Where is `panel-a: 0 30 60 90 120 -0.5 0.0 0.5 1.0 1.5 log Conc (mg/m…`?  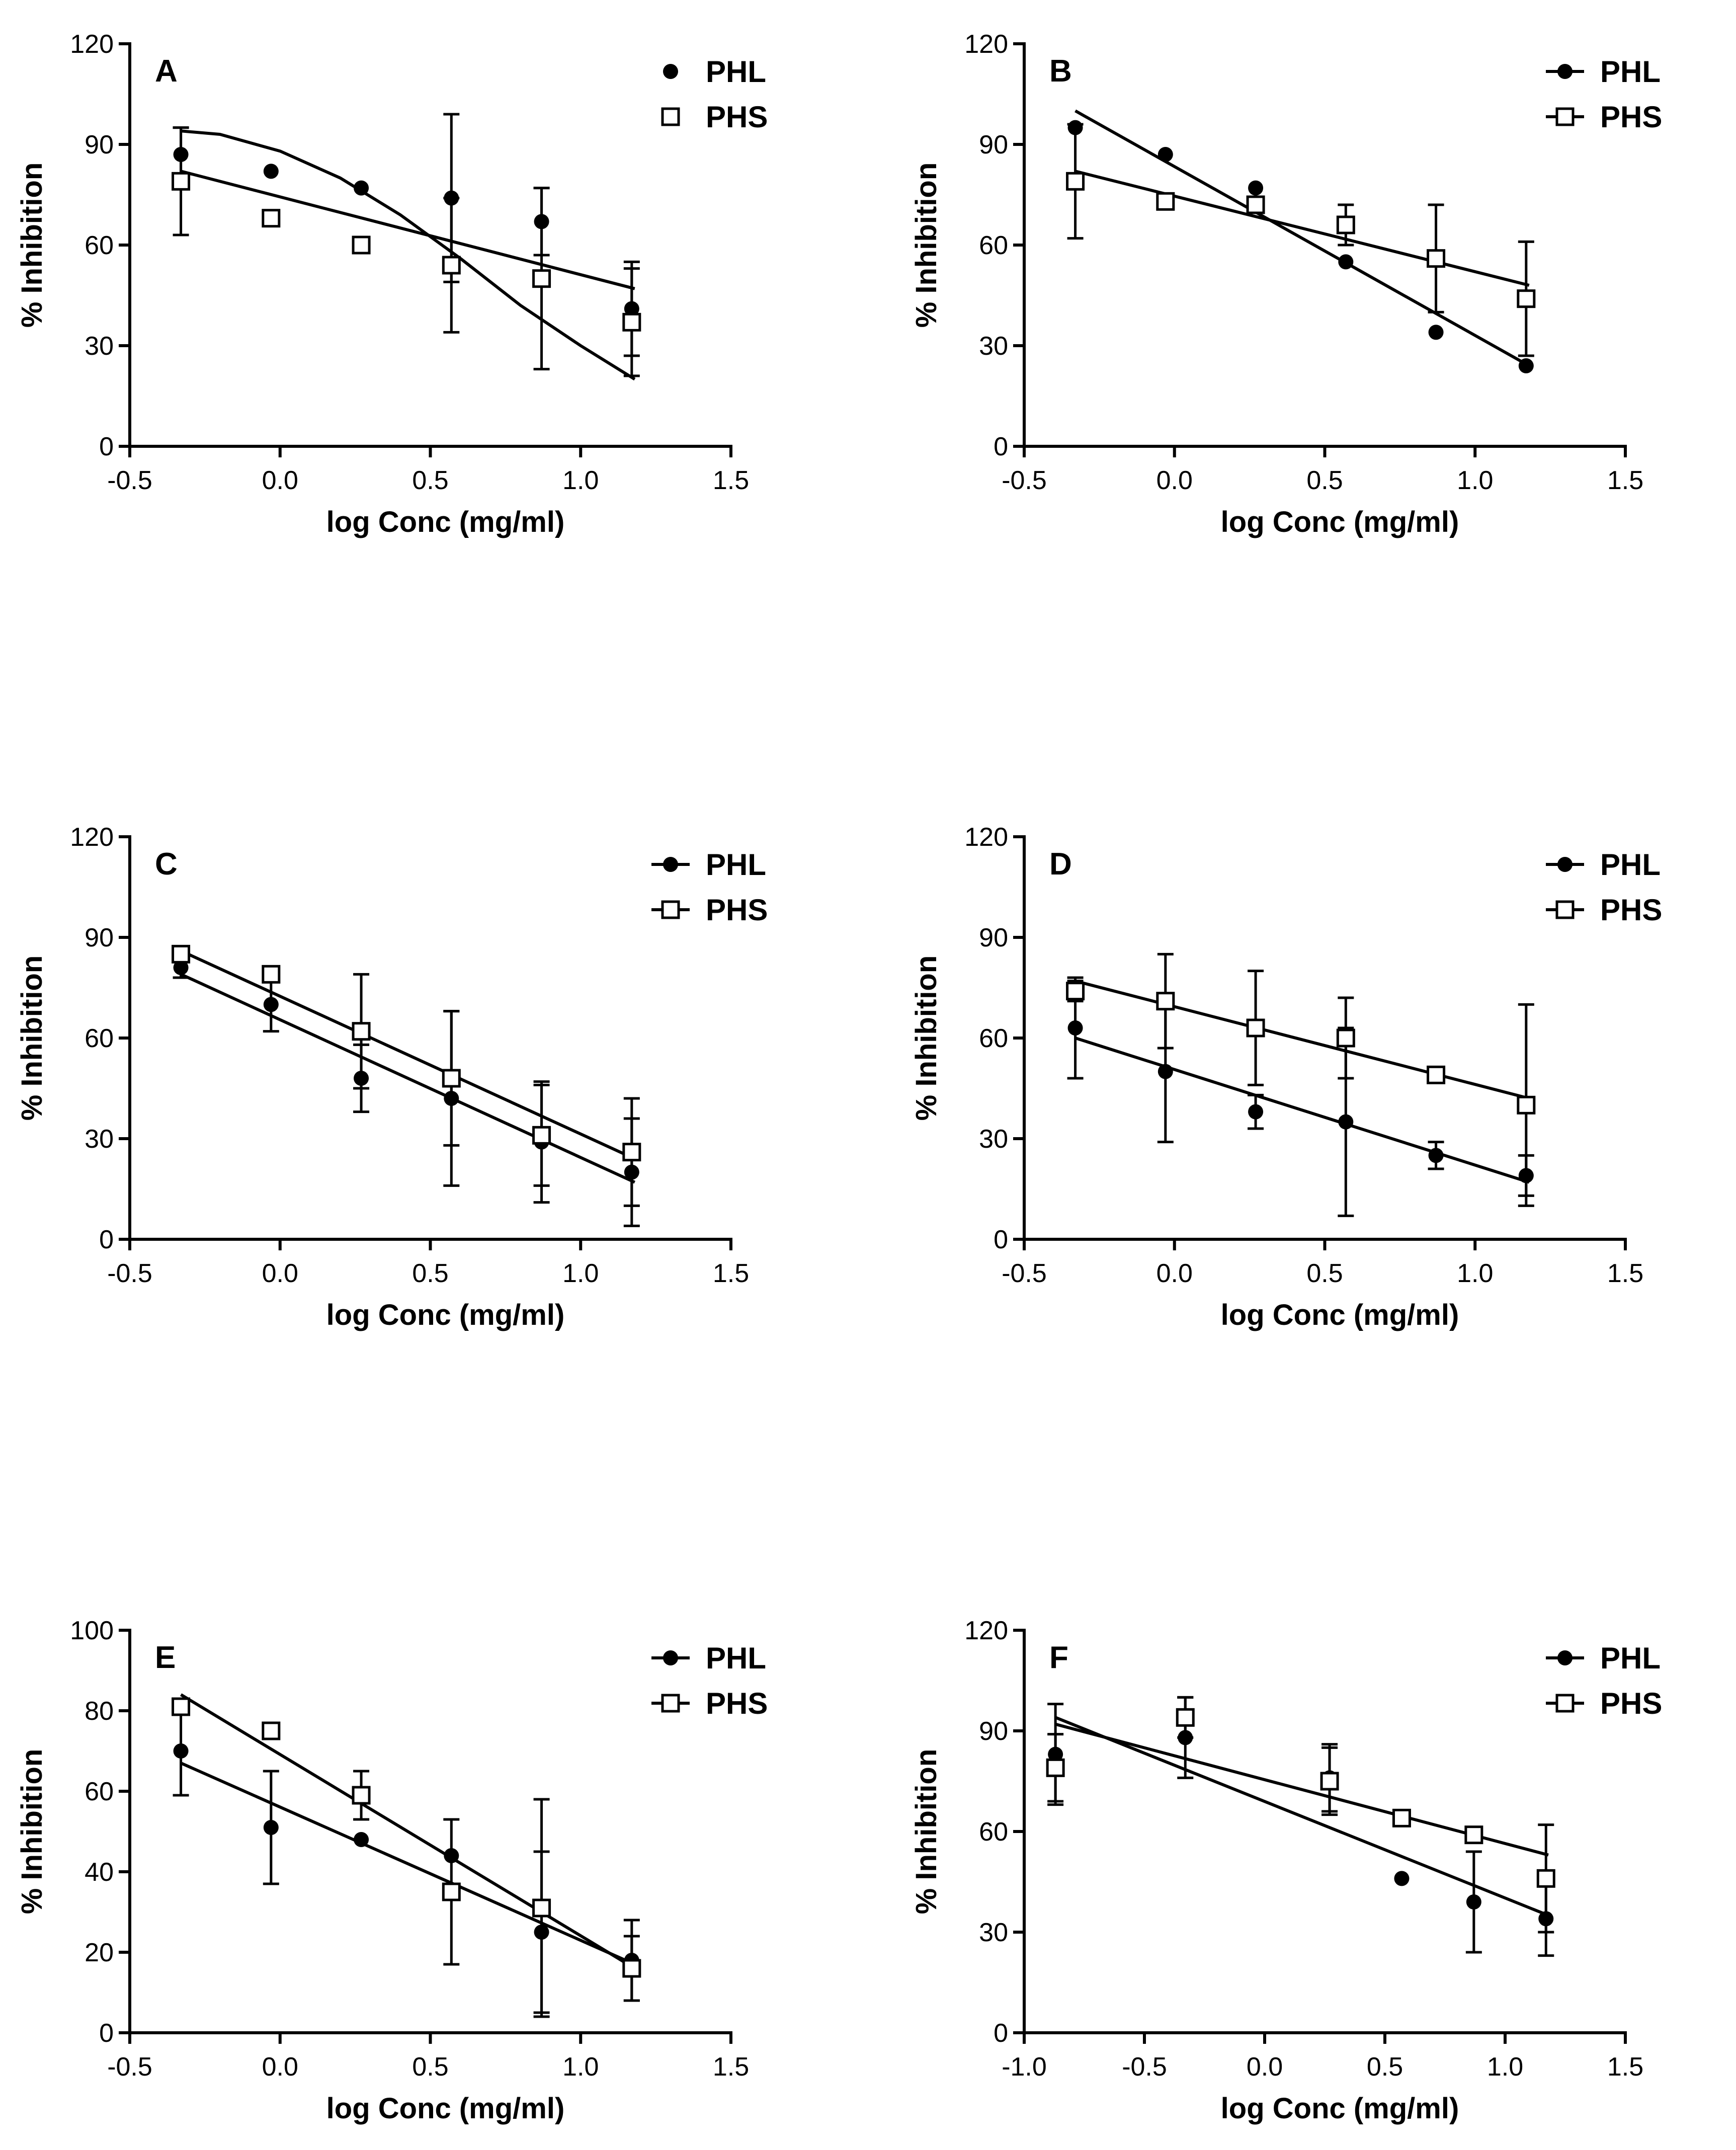
panel-a: 0 30 60 90 120 -0.5 0.0 0.5 1.0 1.5 log Conc (mg/m… is located at coordinates (392, 284).